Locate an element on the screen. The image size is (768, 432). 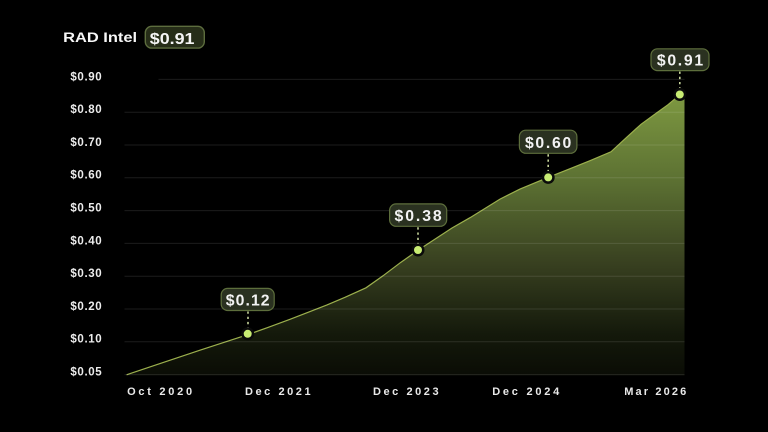
svg-text: $0.30 is located at coordinates (85, 274).